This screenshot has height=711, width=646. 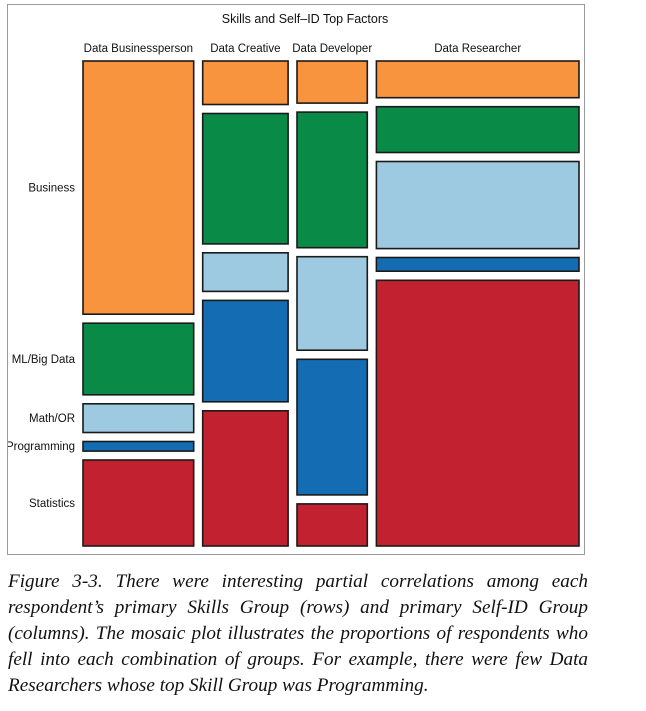 What do you see at coordinates (245, 272) in the screenshot?
I see `tile-data-creative-math-or` at bounding box center [245, 272].